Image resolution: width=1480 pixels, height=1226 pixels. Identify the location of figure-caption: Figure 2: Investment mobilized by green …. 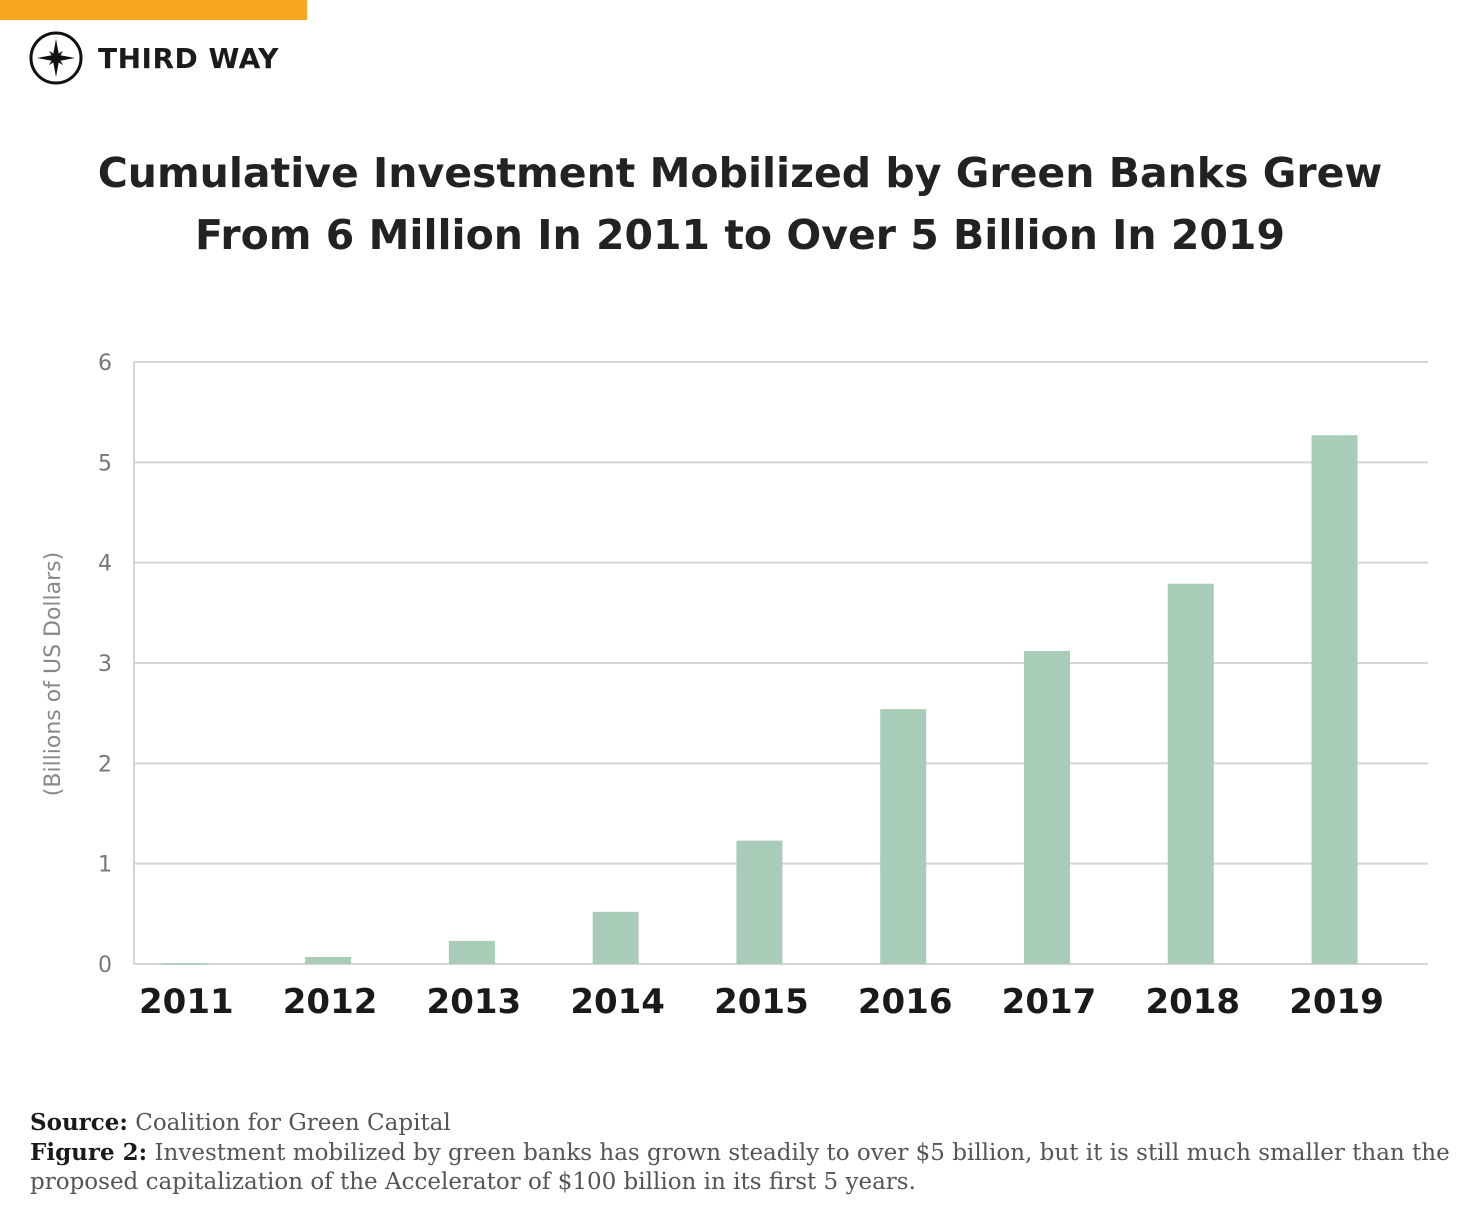
(740, 1167).